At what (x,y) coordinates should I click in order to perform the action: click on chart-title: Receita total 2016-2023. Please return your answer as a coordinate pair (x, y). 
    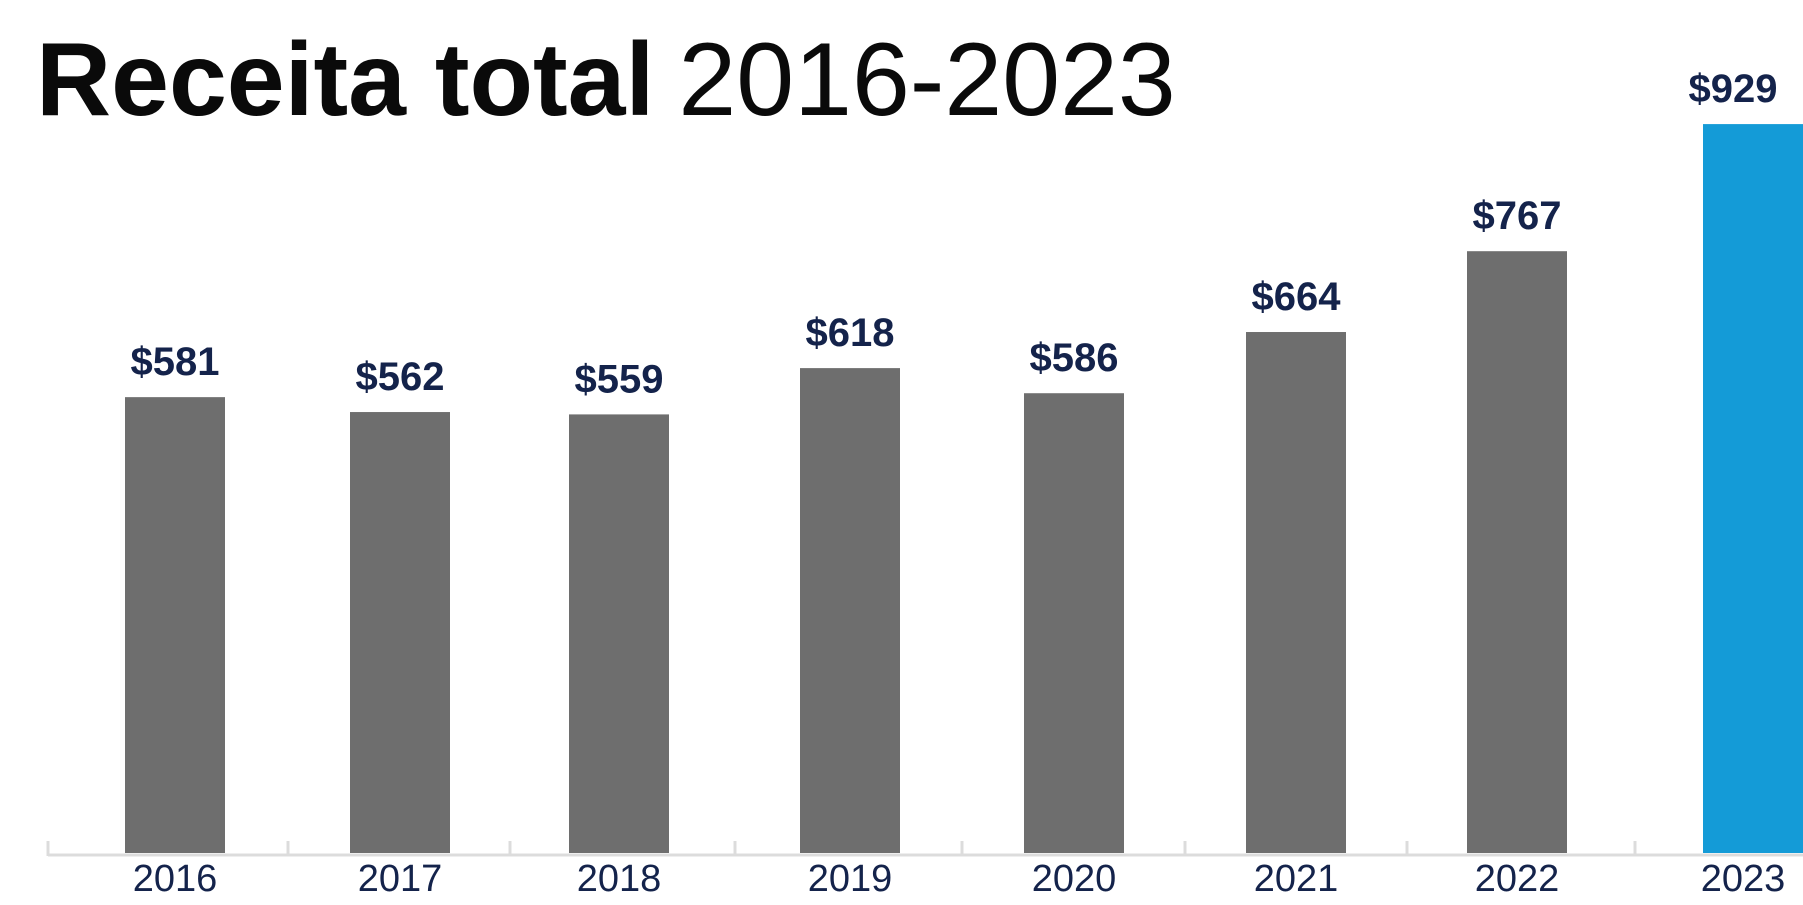
    Looking at the image, I should click on (606, 80).